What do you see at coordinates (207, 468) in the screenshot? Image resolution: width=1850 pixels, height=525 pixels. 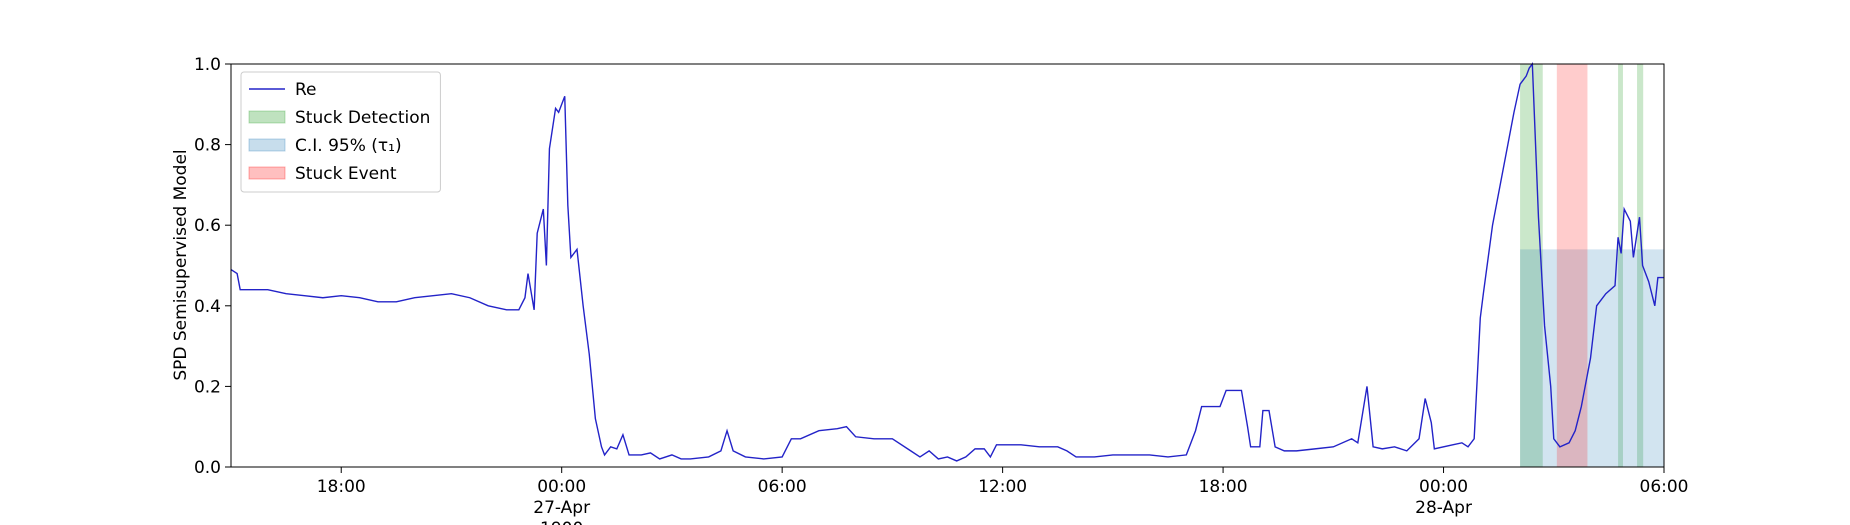 I see `y-tick-label: 0.0` at bounding box center [207, 468].